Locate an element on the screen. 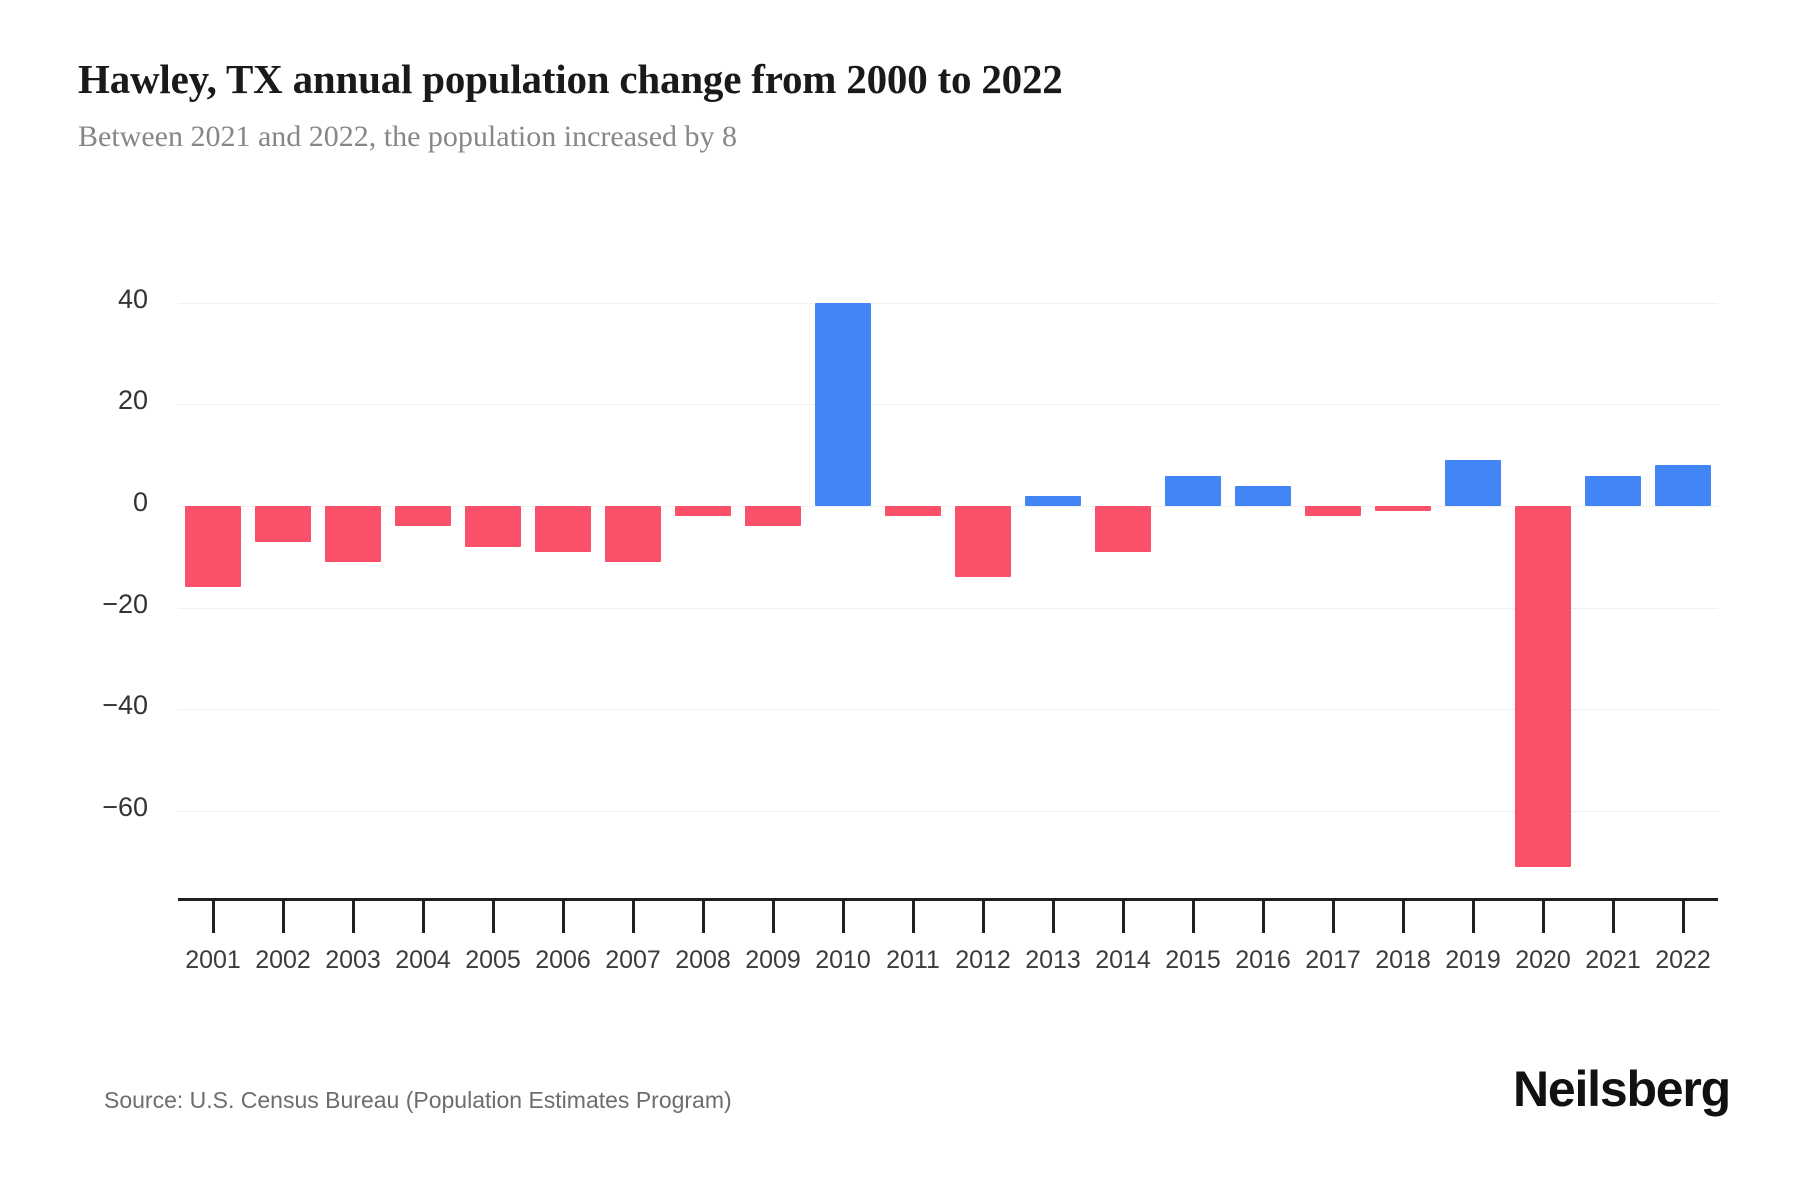 This screenshot has height=1200, width=1800. y-axis-tick-label: −20 is located at coordinates (125, 603).